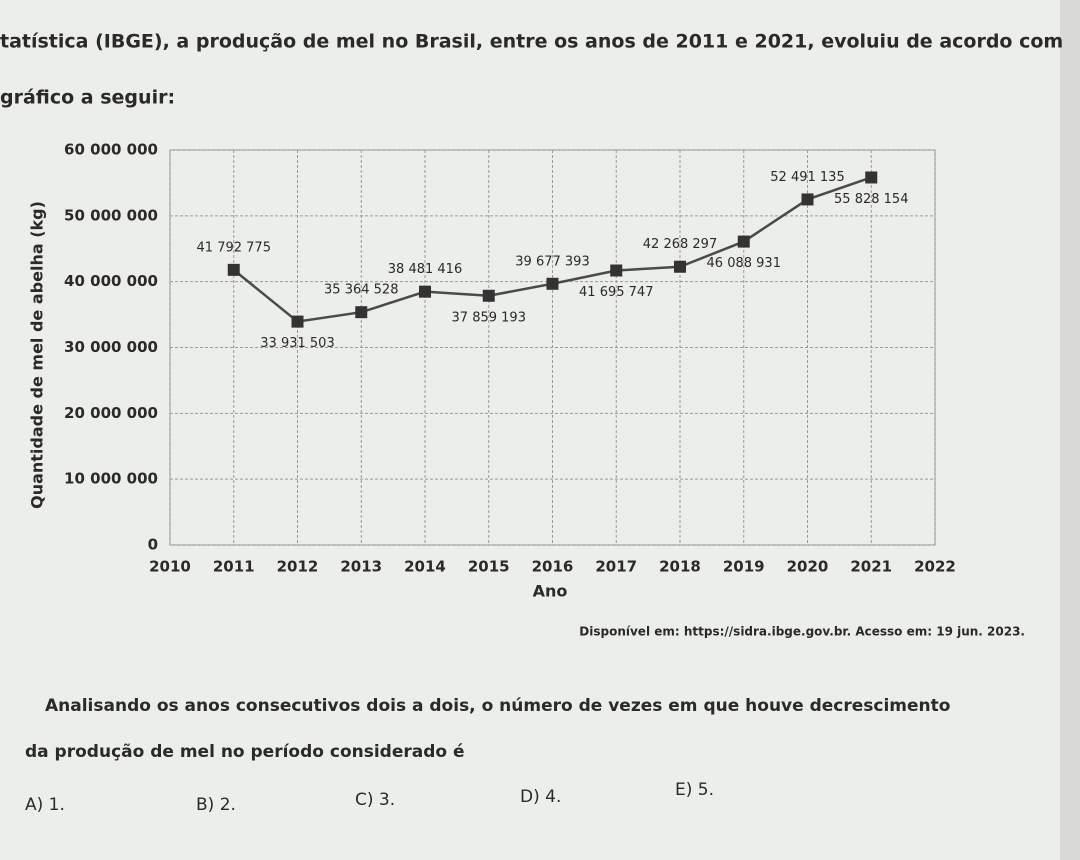 This screenshot has width=1080, height=860. Describe the element at coordinates (680, 244) in the screenshot. I see `data-label: 42 268 297` at that location.